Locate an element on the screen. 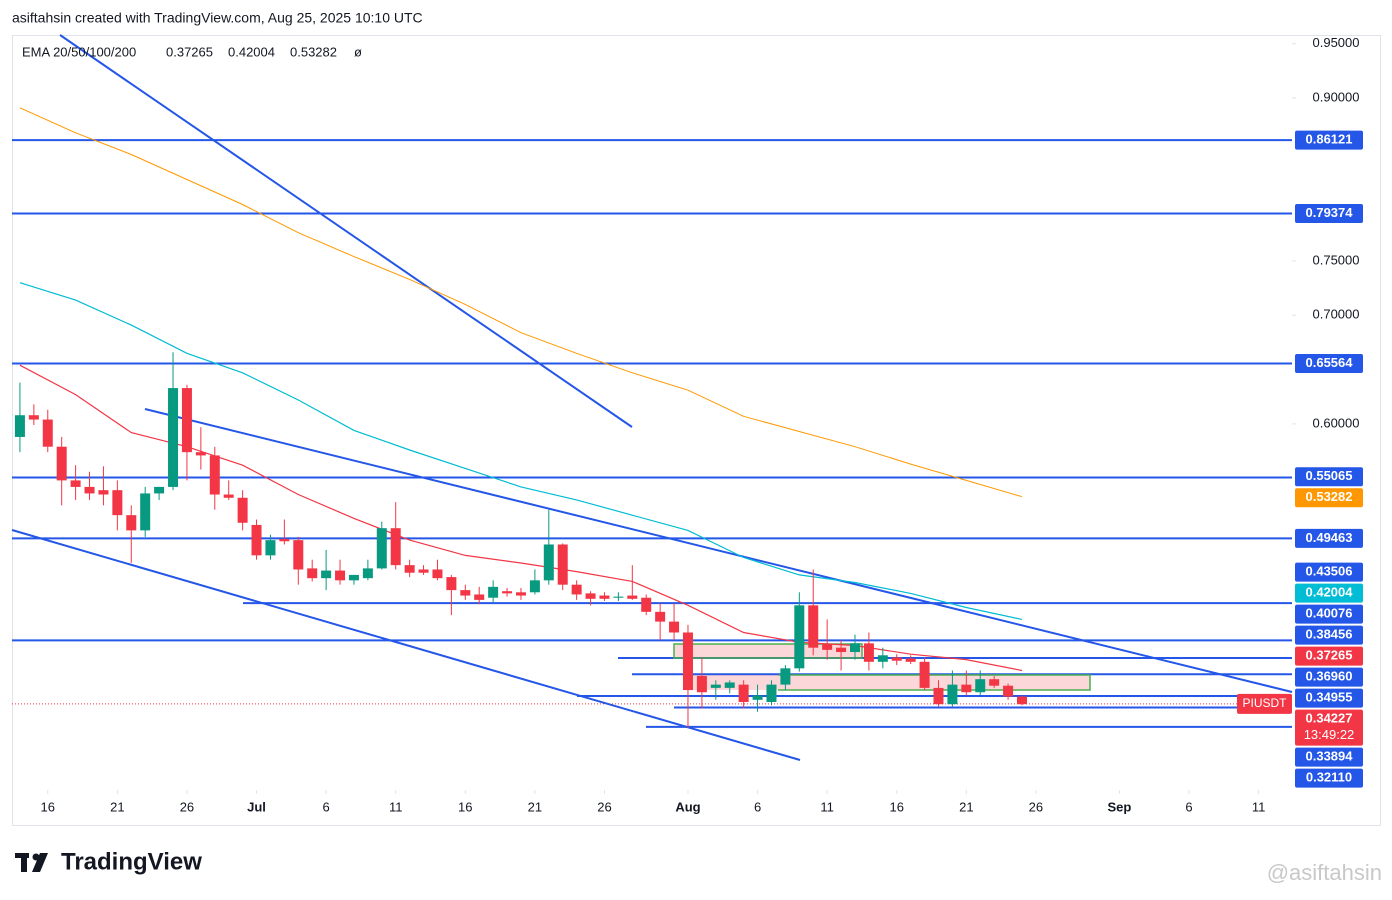 The image size is (1392, 900). symbol-tag is located at coordinates (1264, 703).